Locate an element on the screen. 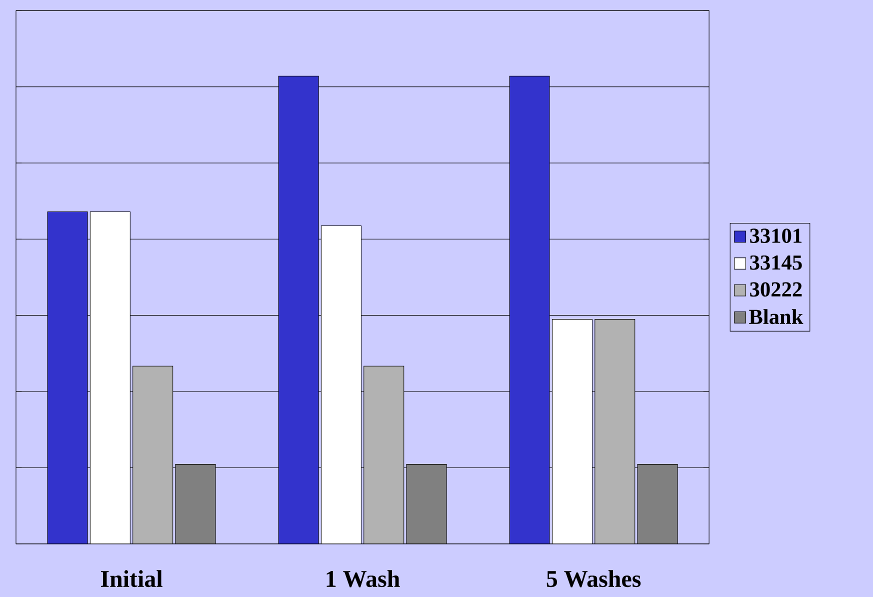  legend-label: Blank is located at coordinates (776, 316).